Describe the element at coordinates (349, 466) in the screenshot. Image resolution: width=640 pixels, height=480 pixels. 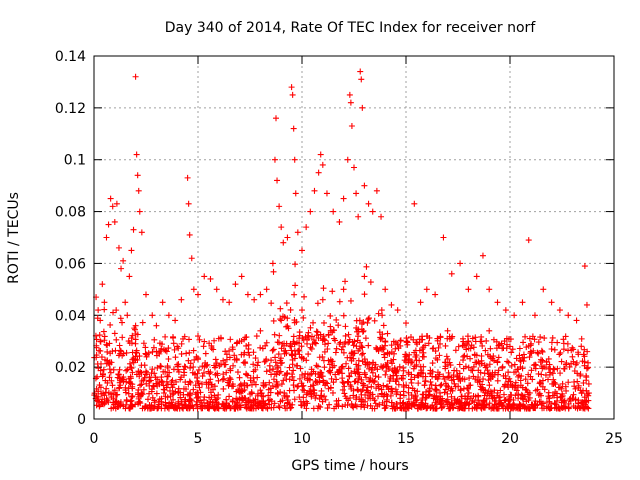
I see `x-axis-label: GPS time / hours` at that location.